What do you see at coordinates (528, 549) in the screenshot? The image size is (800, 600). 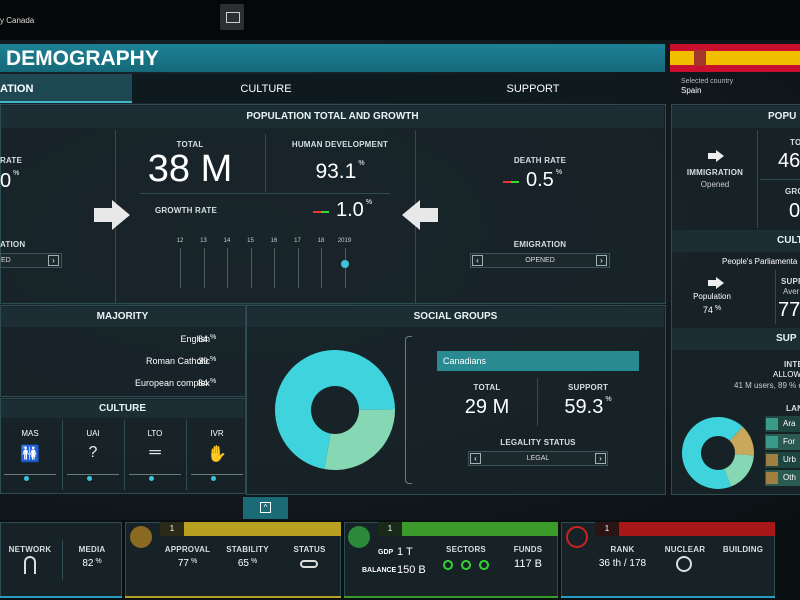 I see `funds-label: FUNDS` at bounding box center [528, 549].